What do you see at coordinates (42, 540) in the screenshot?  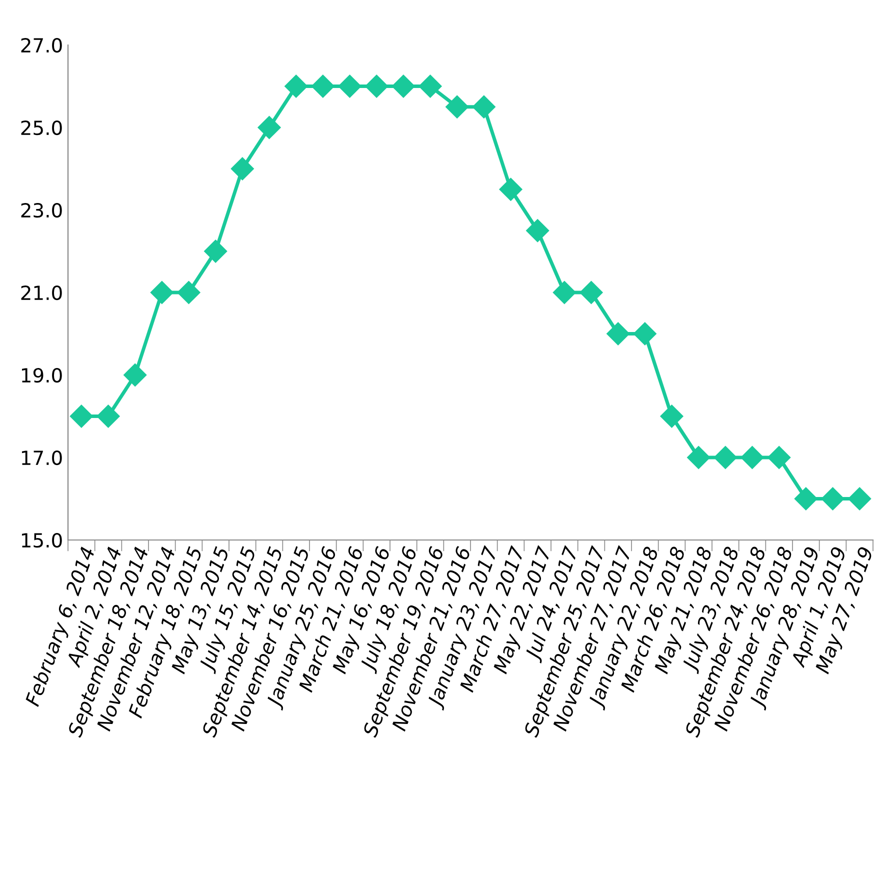 I see `y-tick-label: 15.0` at bounding box center [42, 540].